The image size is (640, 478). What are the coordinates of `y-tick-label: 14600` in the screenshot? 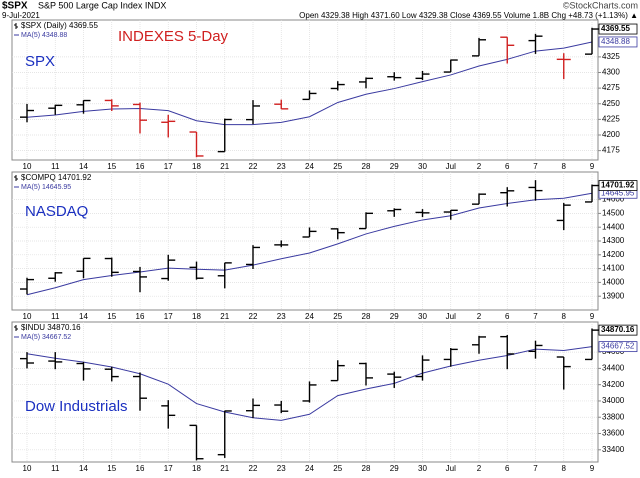 It's located at (613, 199).